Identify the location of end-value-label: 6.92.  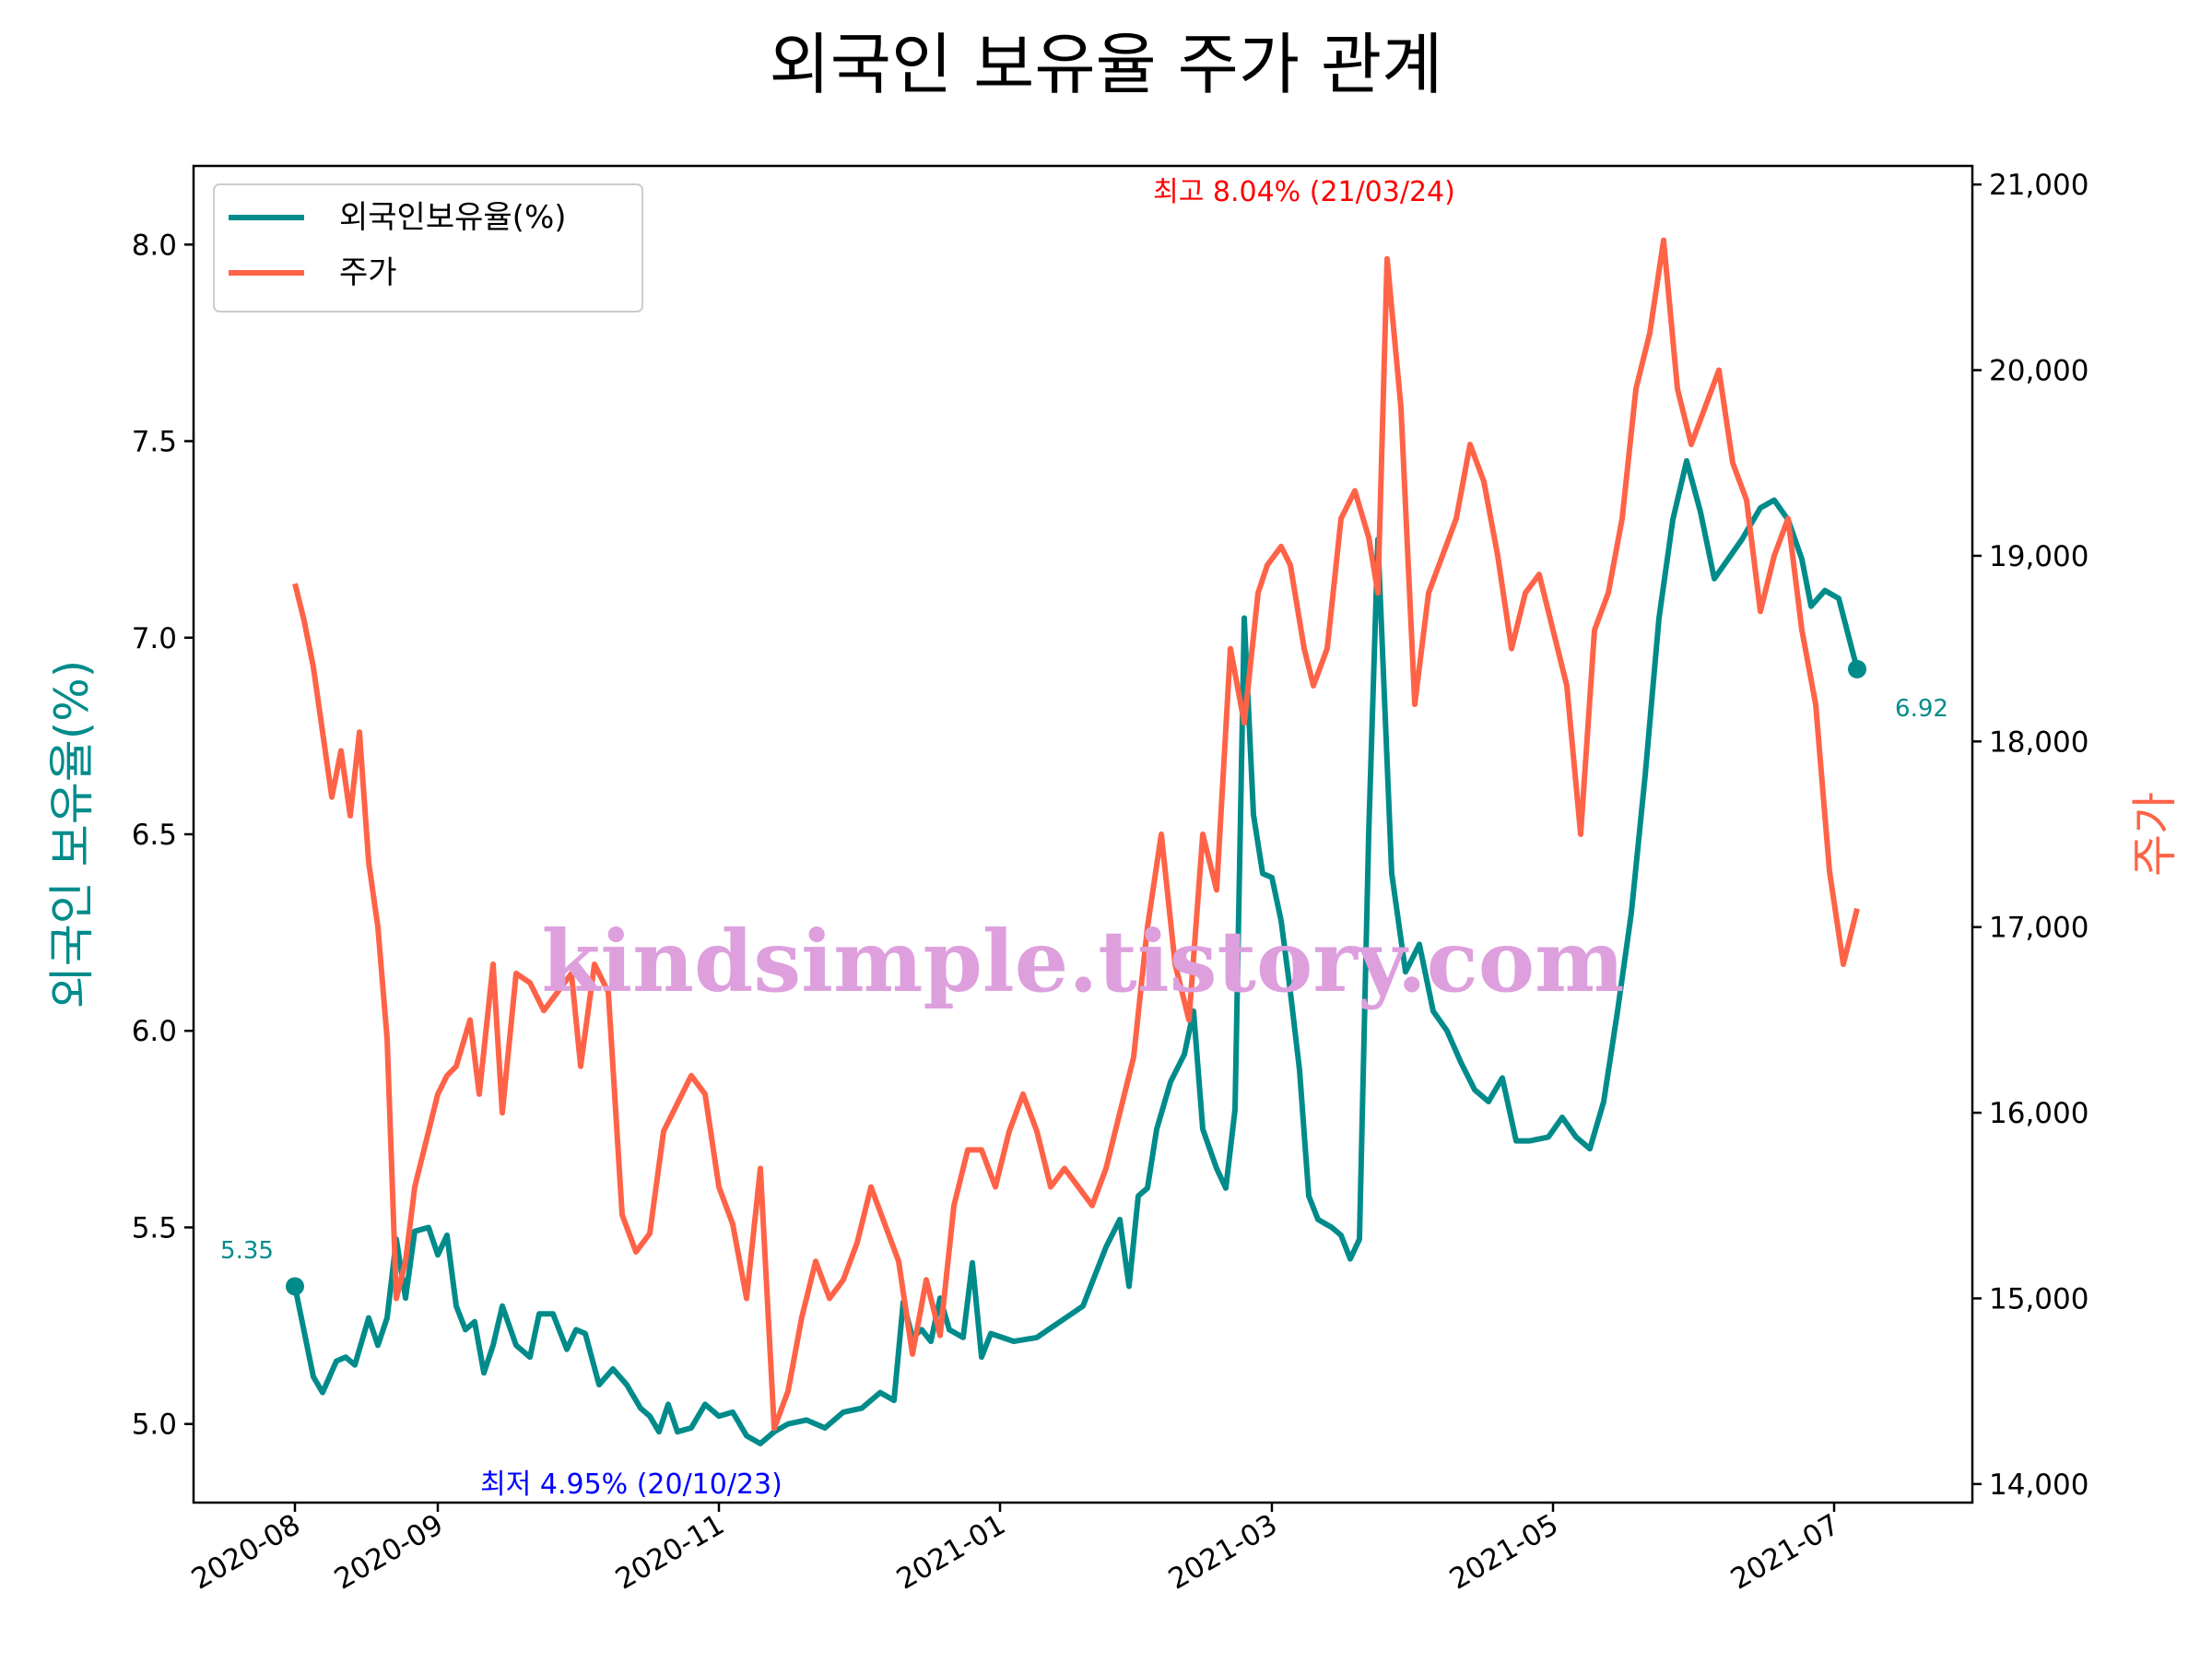
(1921, 709).